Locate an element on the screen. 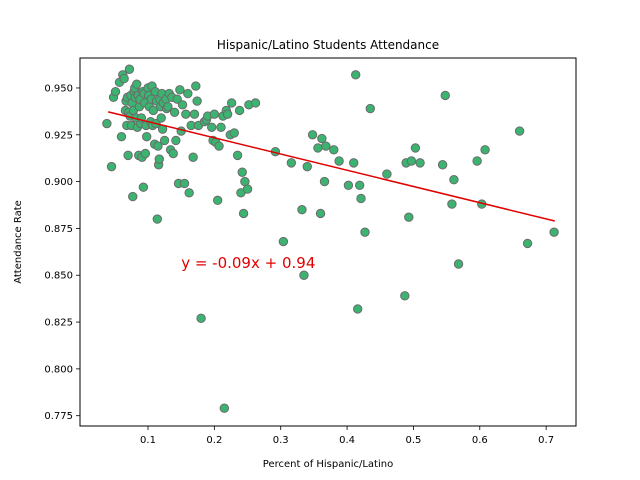 Image resolution: width=640 pixels, height=480 pixels. y-tick-label-0: 0.775 is located at coordinates (58, 416).